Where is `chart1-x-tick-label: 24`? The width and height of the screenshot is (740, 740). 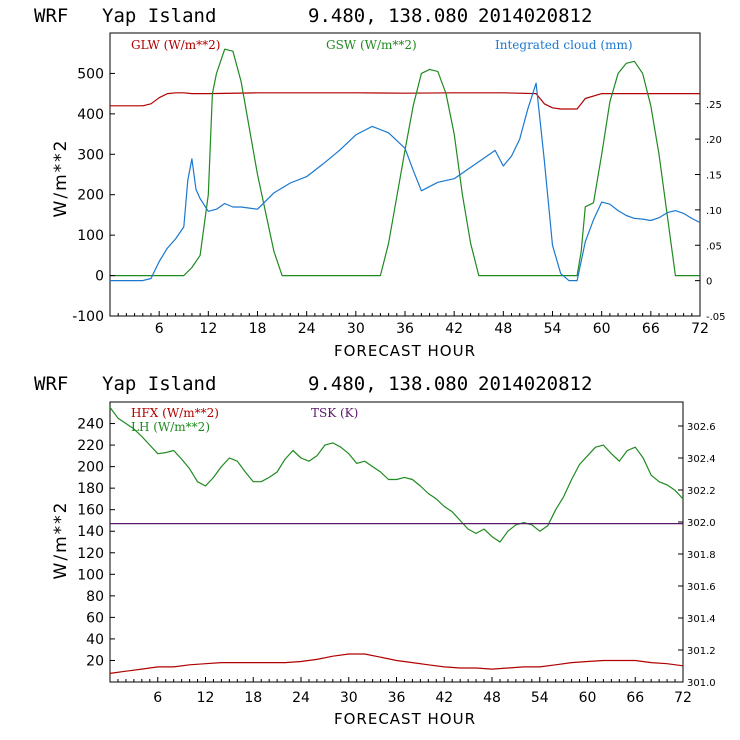 chart1-x-tick-label: 24 is located at coordinates (307, 329).